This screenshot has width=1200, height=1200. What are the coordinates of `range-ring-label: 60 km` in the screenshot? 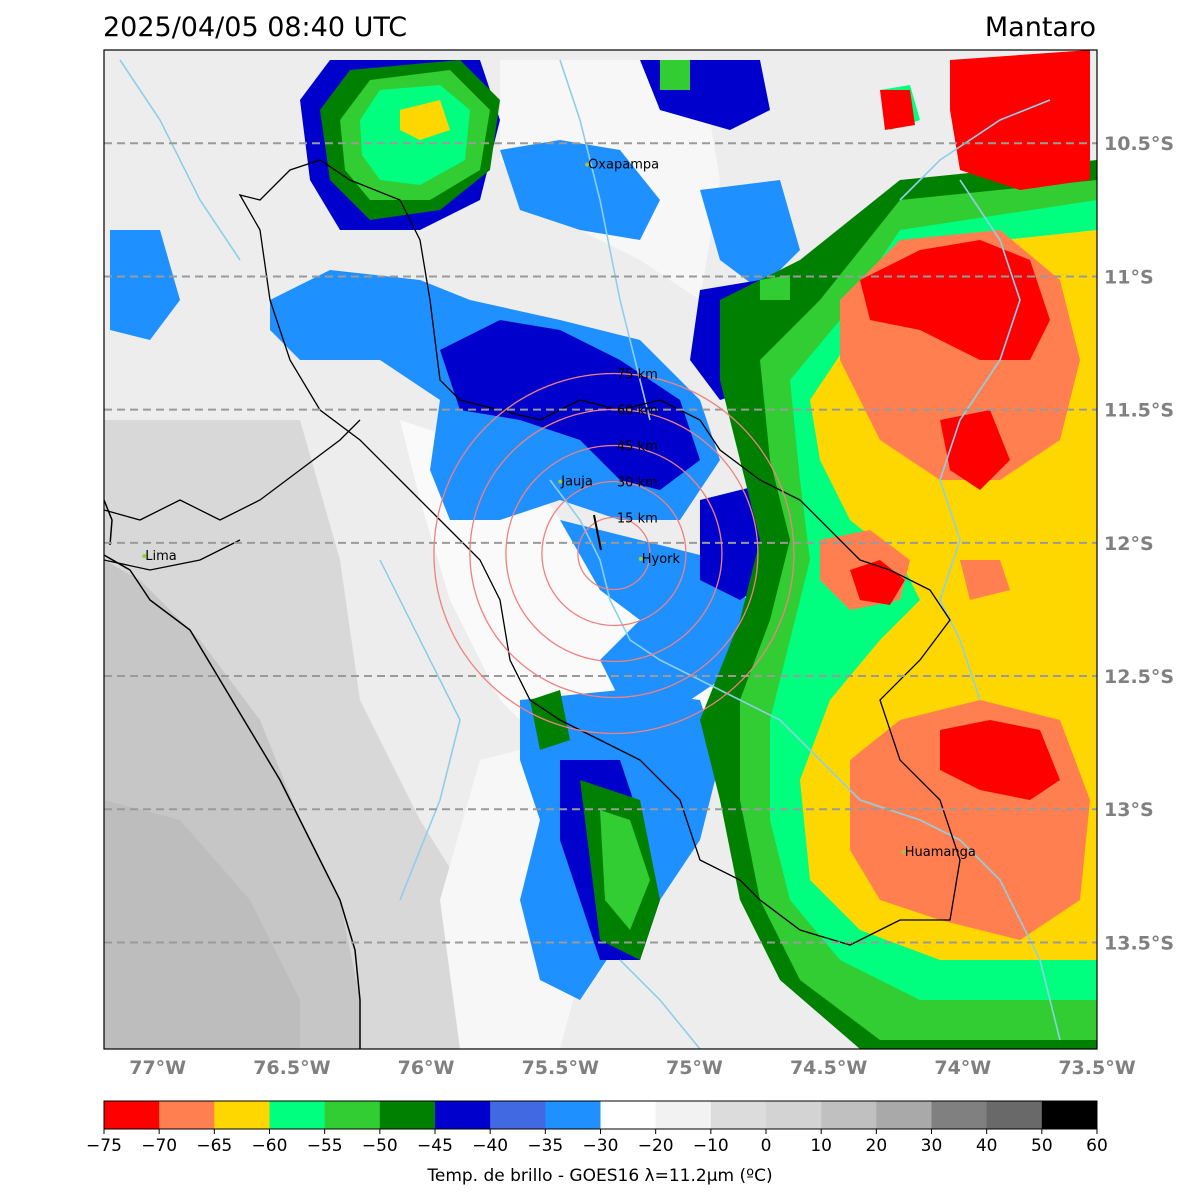 It's located at (637, 410).